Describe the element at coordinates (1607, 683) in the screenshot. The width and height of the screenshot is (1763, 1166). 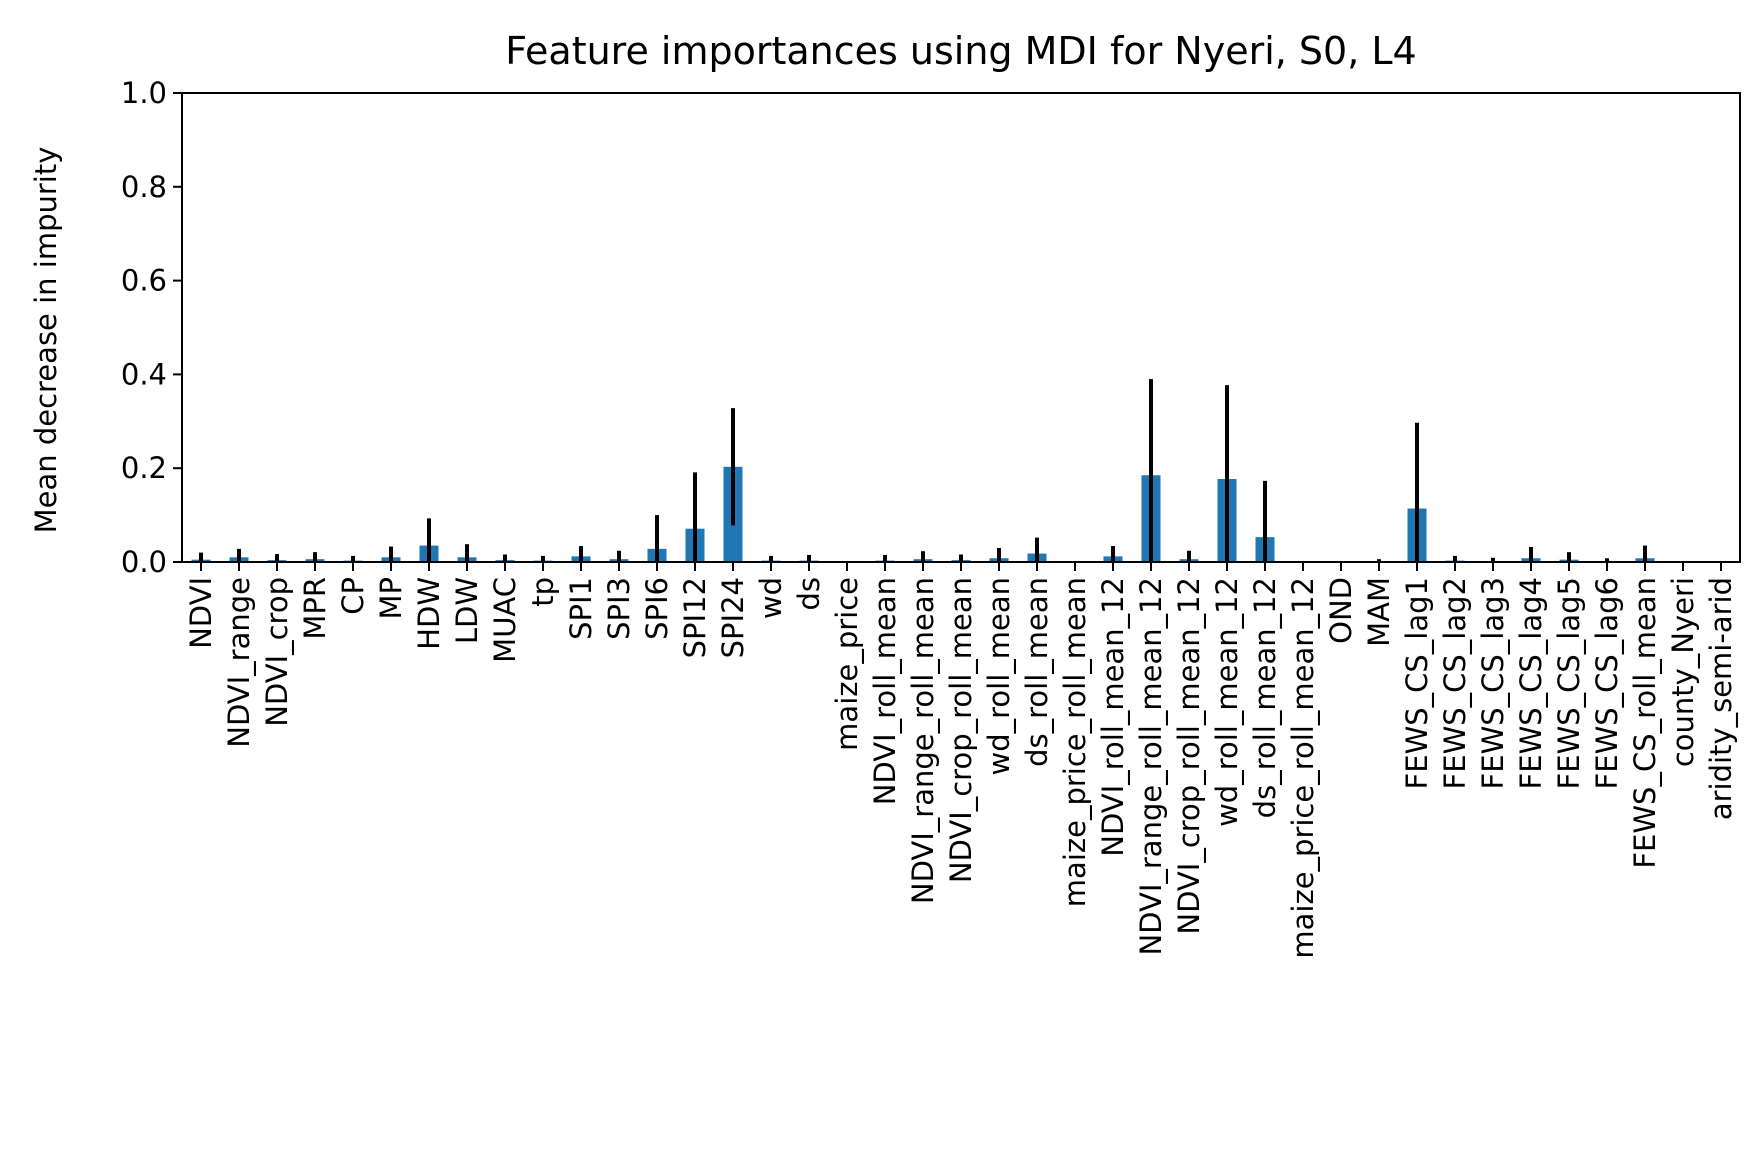
I see `x-tick-label-FEWS_CS_lag6: FEWS_CS_lag6` at that location.